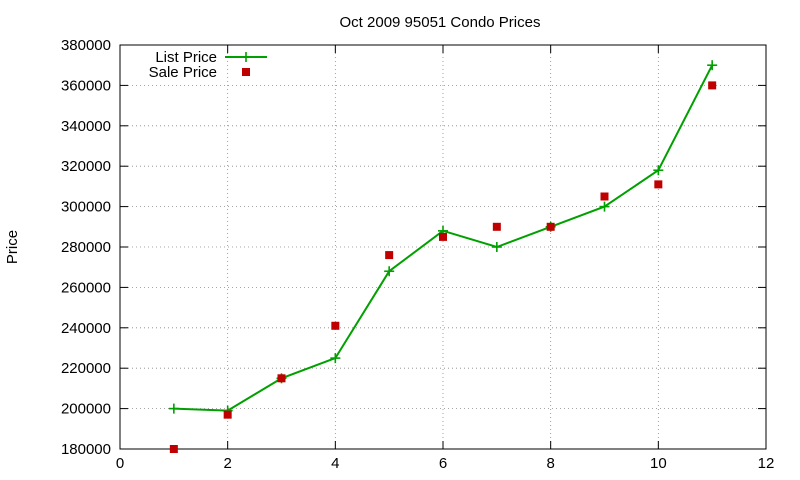 The width and height of the screenshot is (800, 480). Describe the element at coordinates (440, 22) in the screenshot. I see `chart-title: Oct 2009 95051 Condo Prices` at that location.